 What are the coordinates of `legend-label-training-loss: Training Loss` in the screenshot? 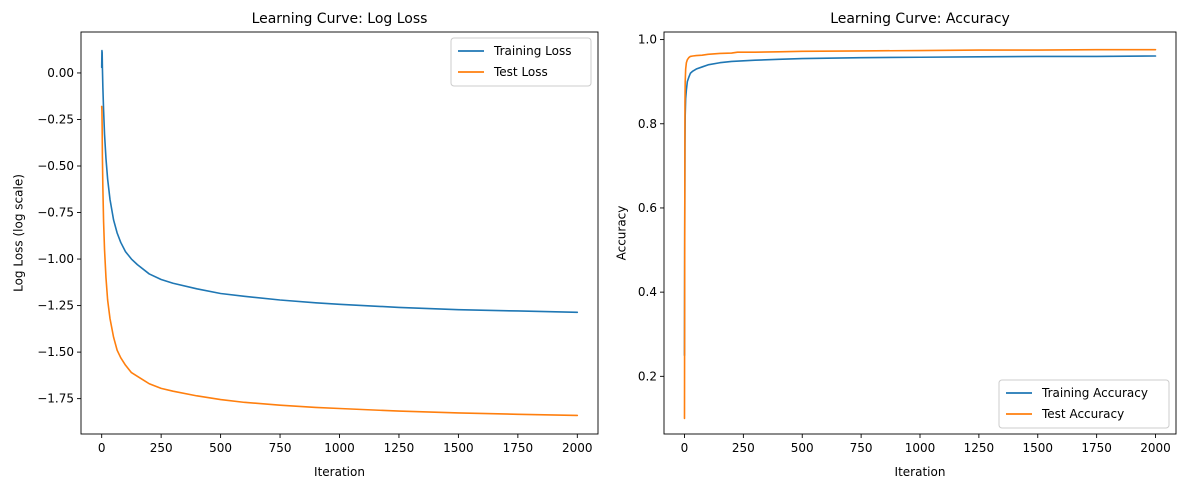 It's located at (532, 51).